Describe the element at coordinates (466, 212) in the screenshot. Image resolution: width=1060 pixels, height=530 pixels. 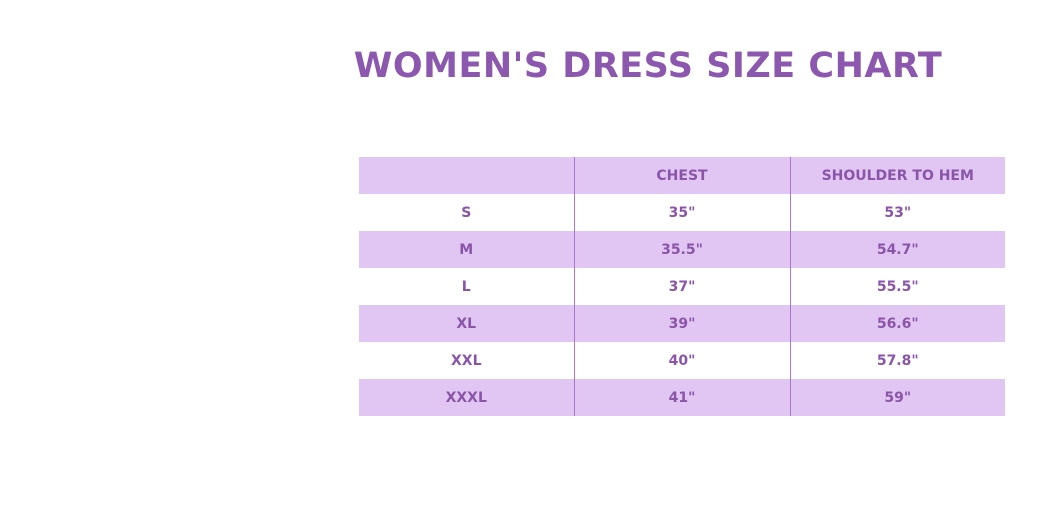
I see `size-cell: S` at that location.